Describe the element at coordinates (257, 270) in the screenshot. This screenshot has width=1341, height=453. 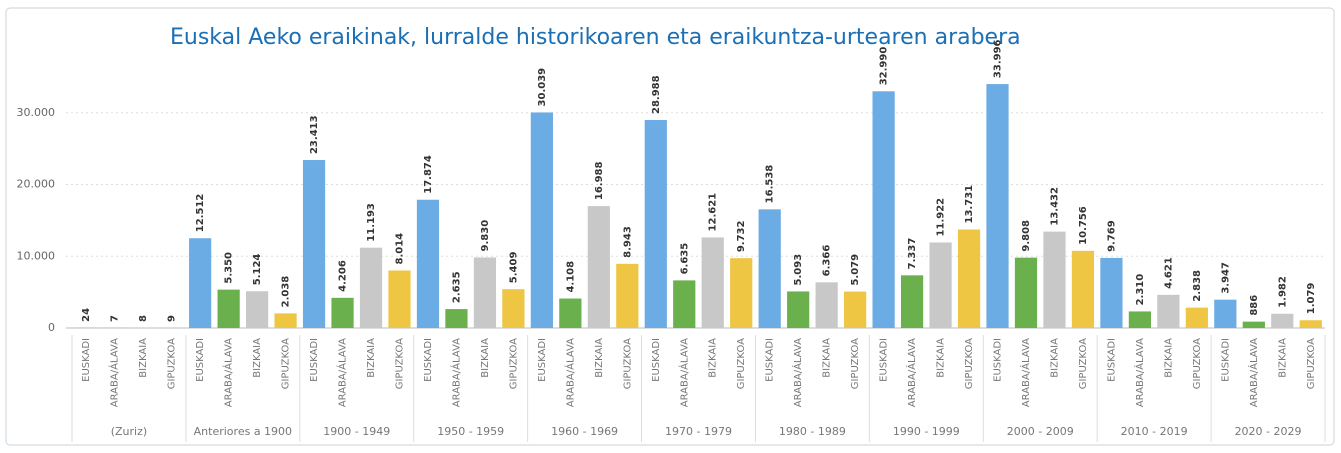
I see `value-label: 5.124` at that location.